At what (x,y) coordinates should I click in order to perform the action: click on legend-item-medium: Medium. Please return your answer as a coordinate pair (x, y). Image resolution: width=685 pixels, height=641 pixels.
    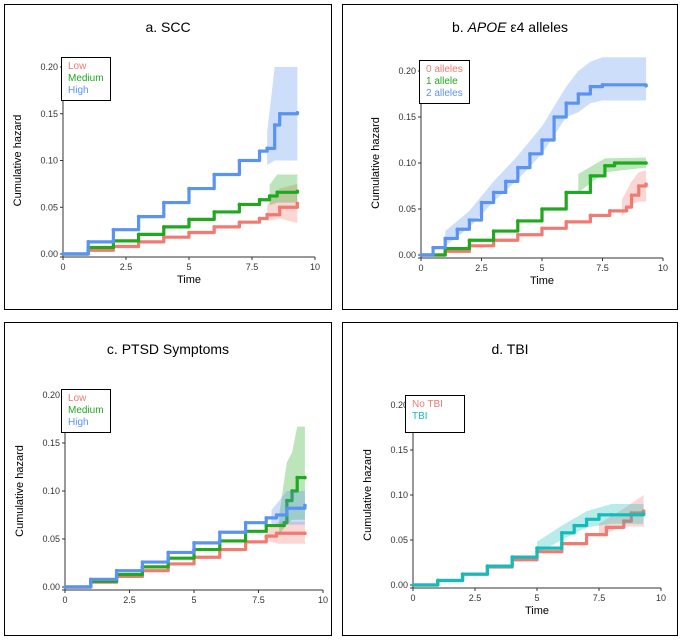
    Looking at the image, I should click on (86, 410).